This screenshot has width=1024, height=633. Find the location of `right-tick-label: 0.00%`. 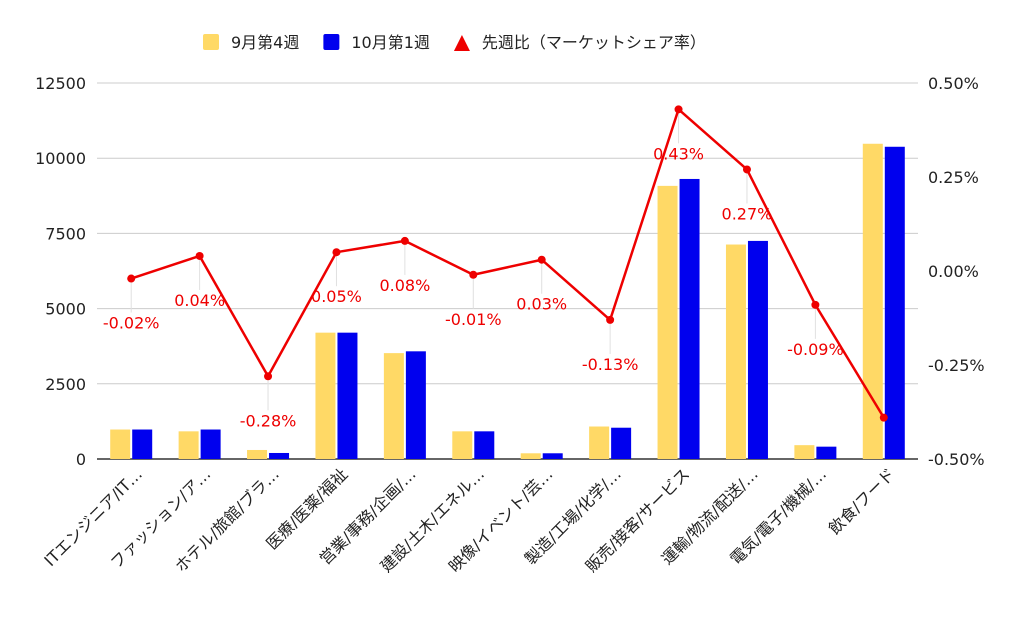

right-tick-label: 0.00% is located at coordinates (953, 271).